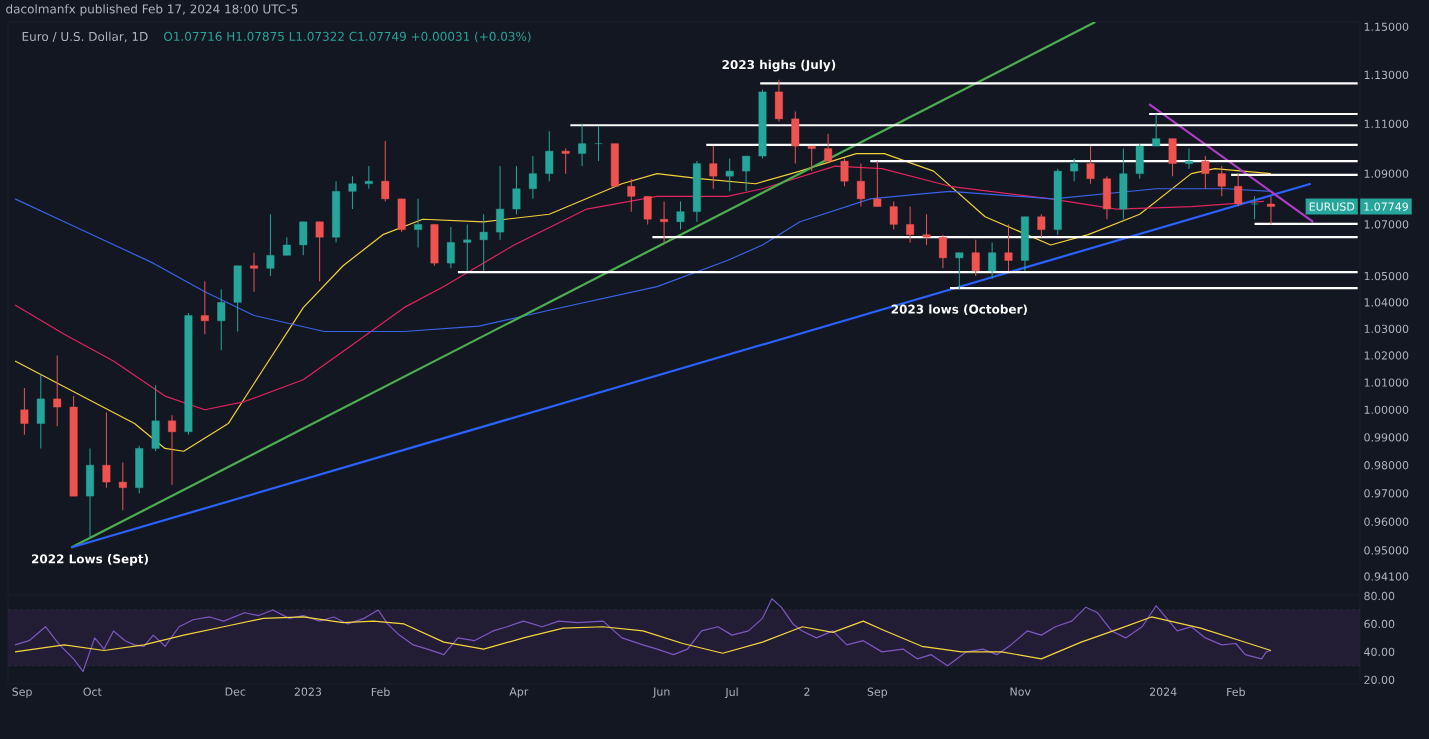 Image resolution: width=1429 pixels, height=739 pixels. What do you see at coordinates (1386, 75) in the screenshot?
I see `y-tick-label: 1.13000` at bounding box center [1386, 75].